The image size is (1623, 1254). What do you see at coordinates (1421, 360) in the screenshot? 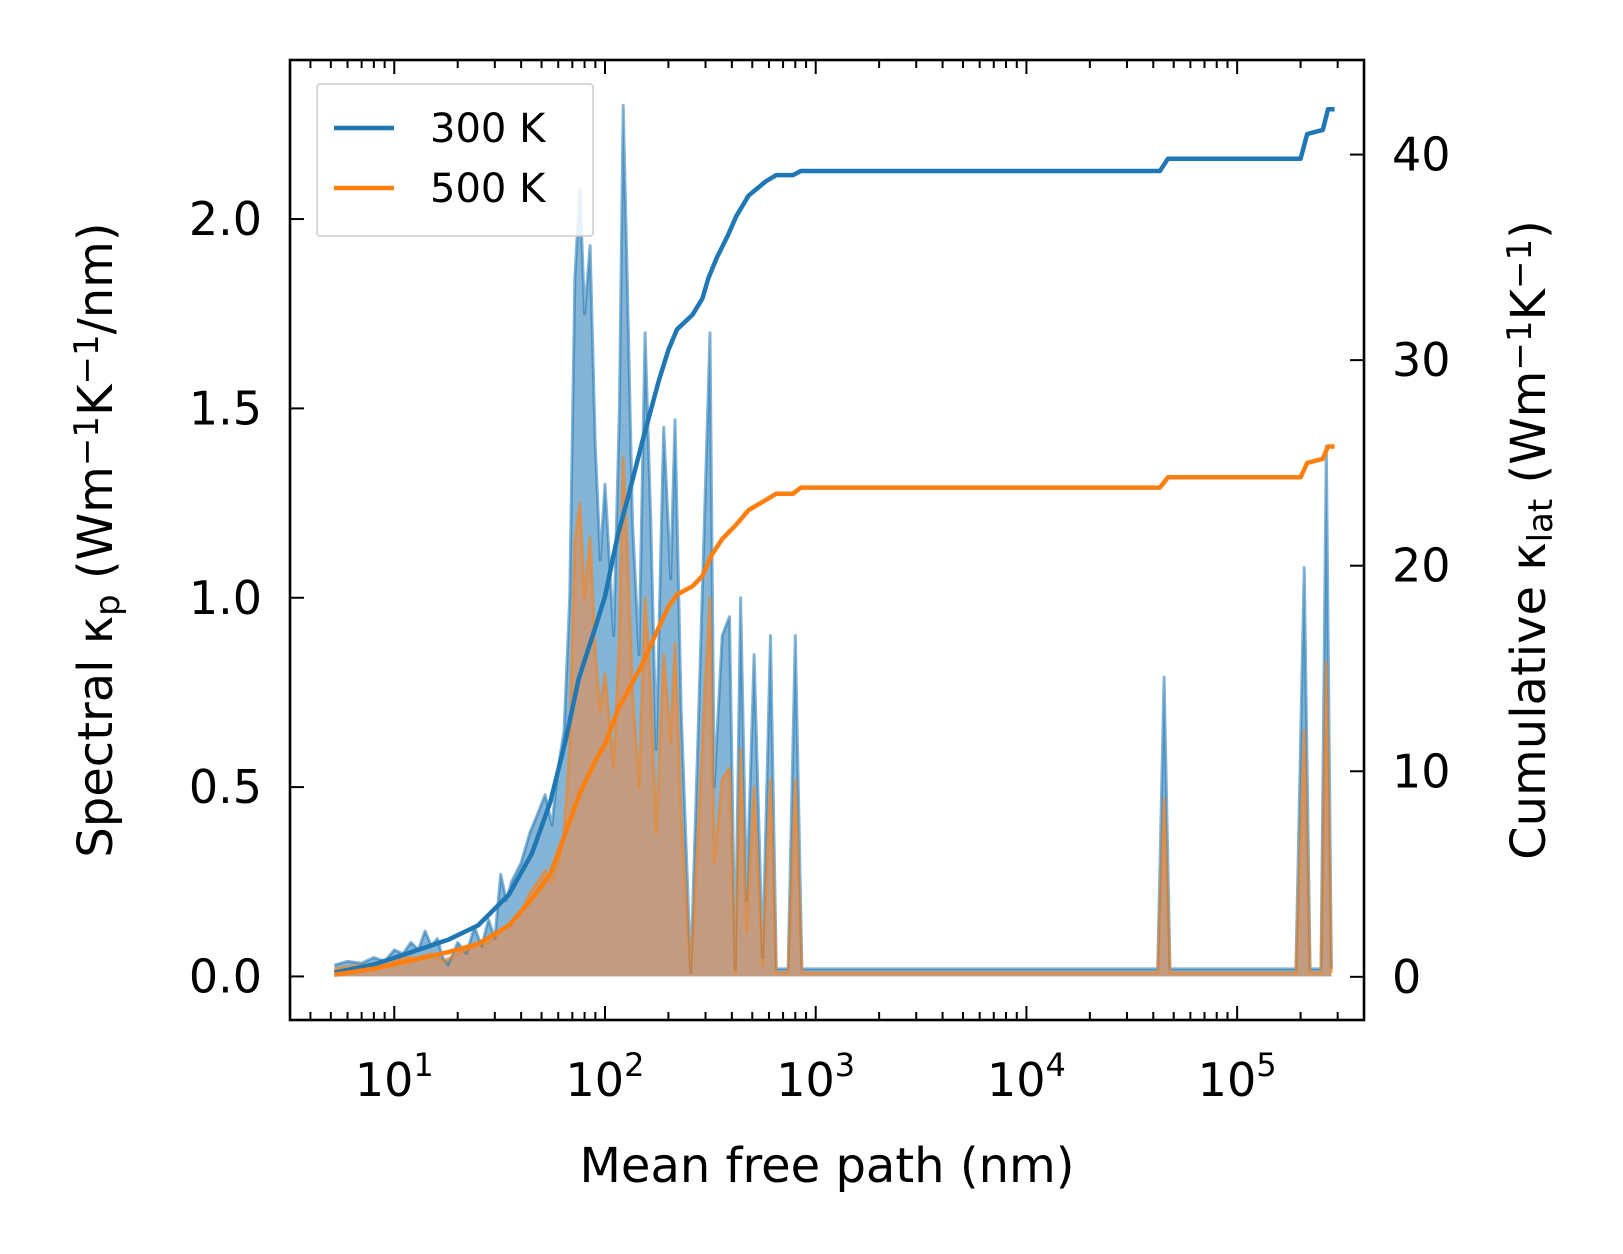
I see `right-tick-label: 30` at bounding box center [1421, 360].